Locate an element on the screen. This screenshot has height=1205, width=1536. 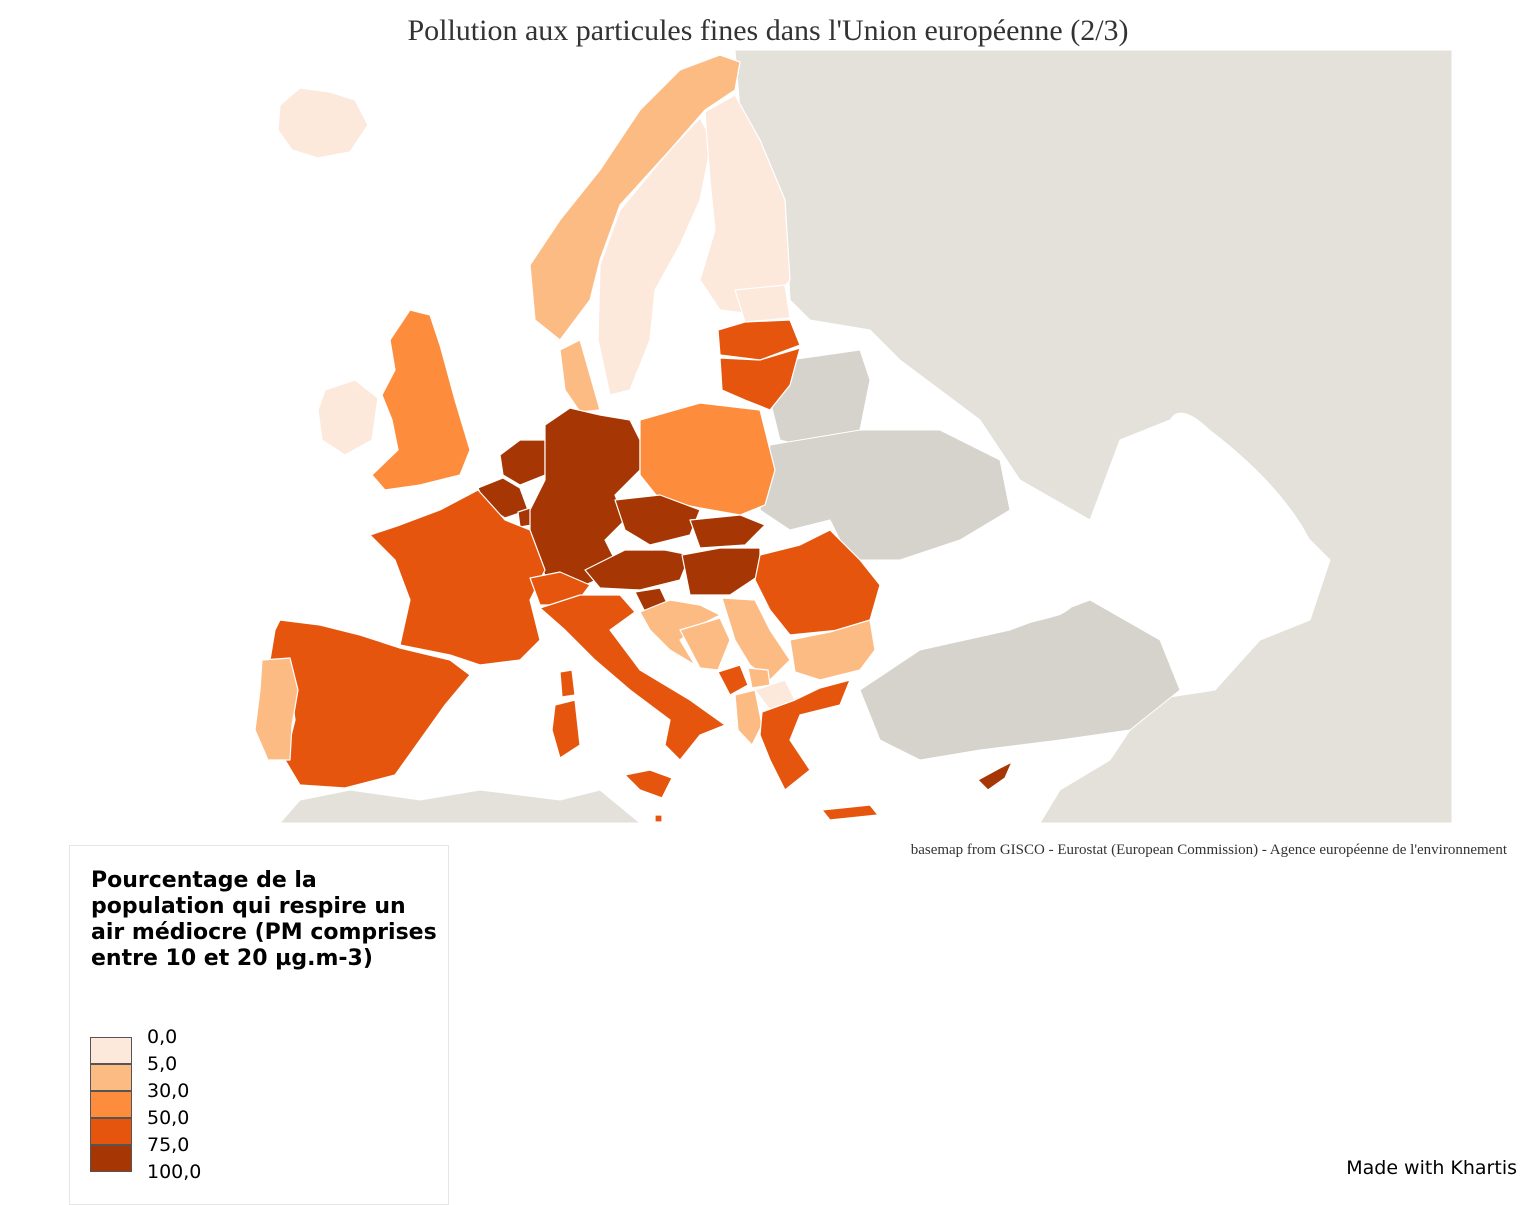
region-portugal is located at coordinates (276, 709).